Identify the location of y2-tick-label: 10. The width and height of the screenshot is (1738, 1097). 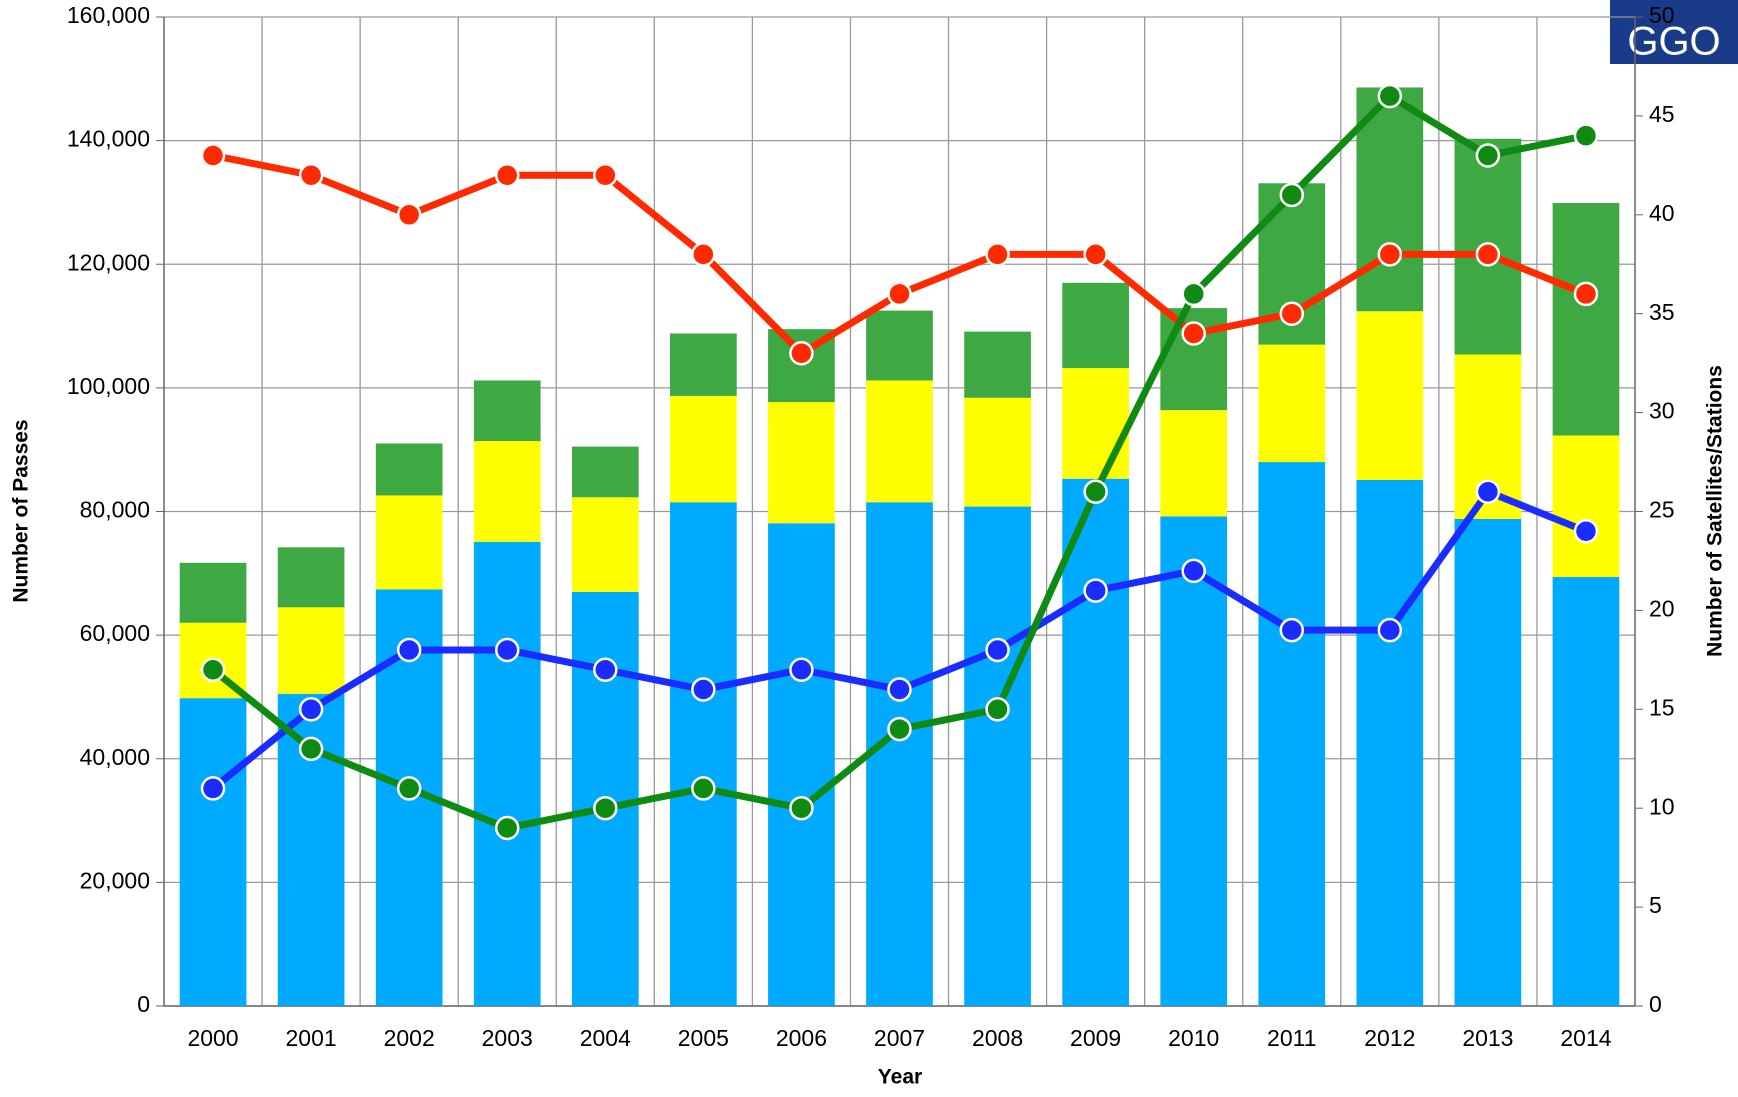
(1662, 806).